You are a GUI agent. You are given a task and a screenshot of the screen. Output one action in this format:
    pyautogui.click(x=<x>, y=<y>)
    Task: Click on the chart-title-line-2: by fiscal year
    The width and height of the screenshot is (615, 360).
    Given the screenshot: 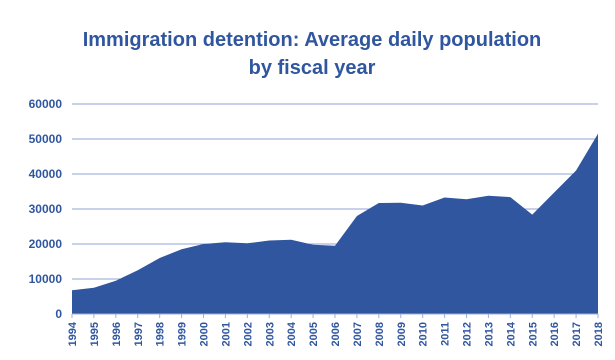 What is the action you would take?
    pyautogui.click(x=312, y=68)
    